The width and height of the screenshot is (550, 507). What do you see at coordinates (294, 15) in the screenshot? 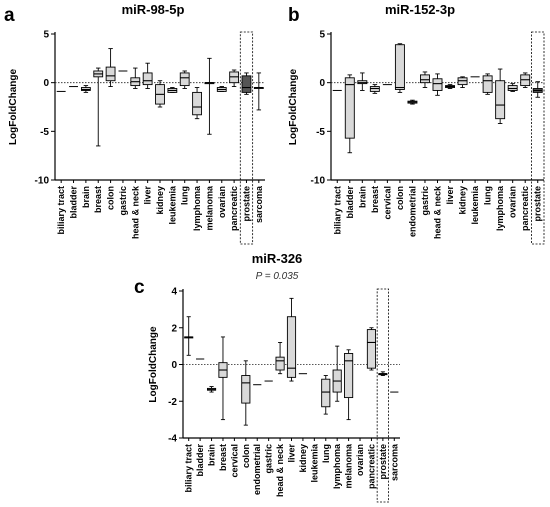
I see `panel-label-b: b` at bounding box center [294, 15].